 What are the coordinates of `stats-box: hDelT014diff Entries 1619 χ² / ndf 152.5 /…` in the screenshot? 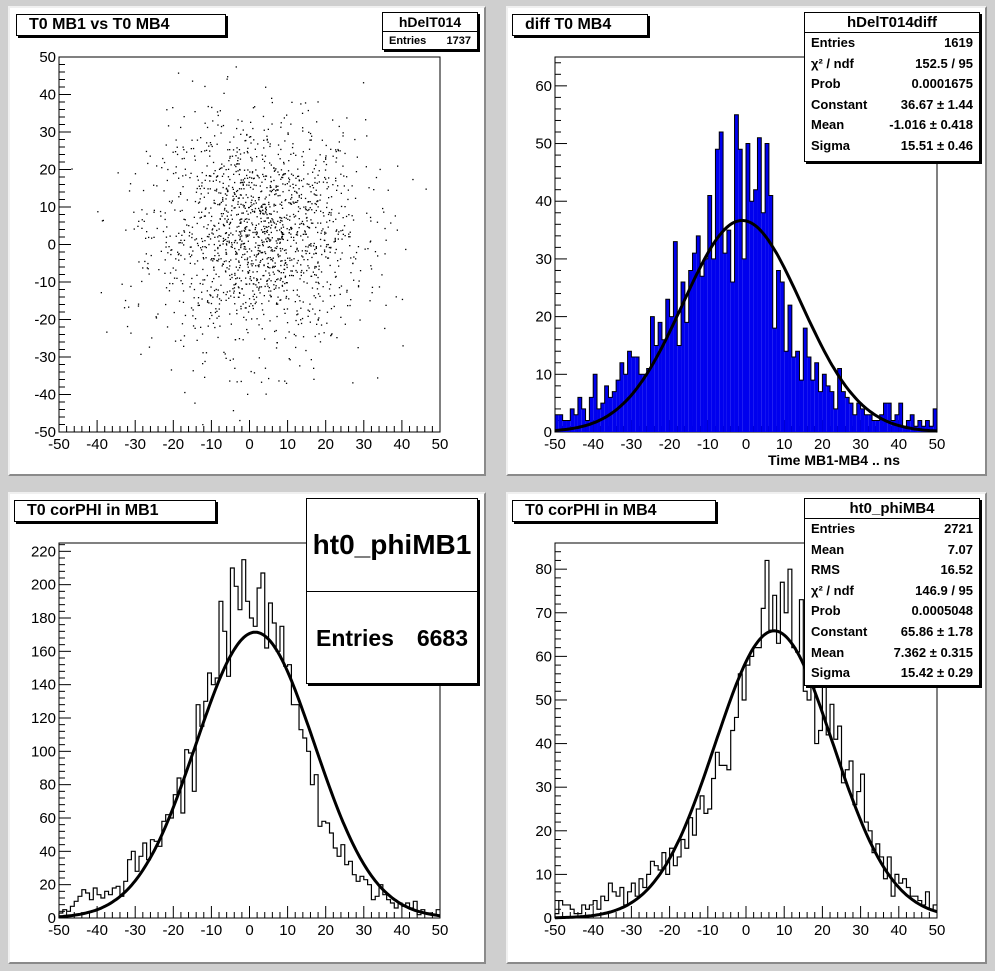 It's located at (892, 87).